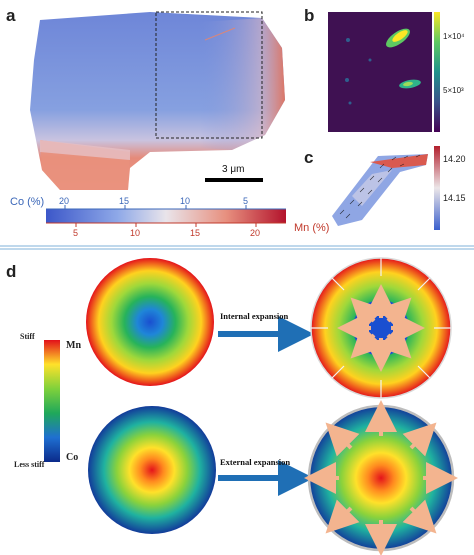  Describe the element at coordinates (454, 36) in the screenshot. I see `panel-b-tick-high: 1×10⁴` at that location.